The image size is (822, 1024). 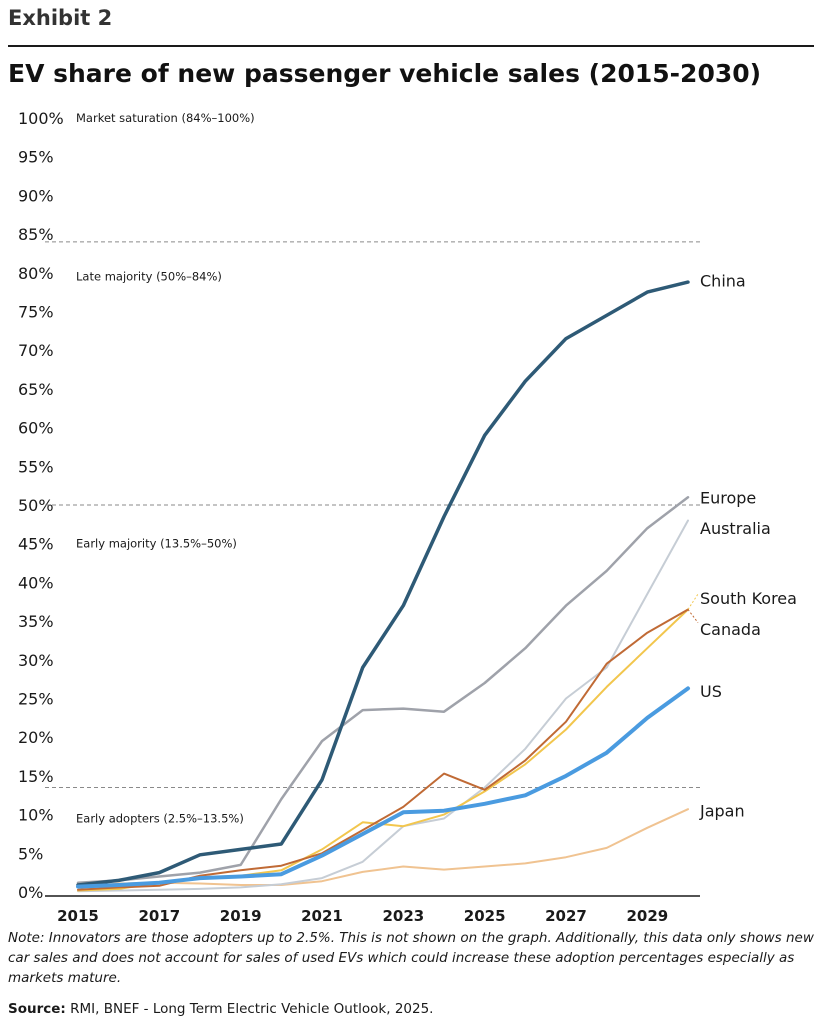 I want to click on y-tick-label: 80%, so click(x=36, y=273).